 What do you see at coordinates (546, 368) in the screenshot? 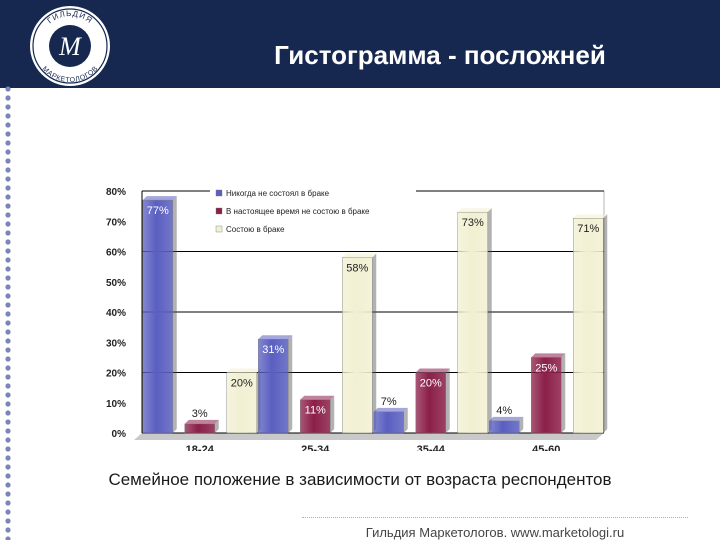
I see `data-label: 25%` at bounding box center [546, 368].